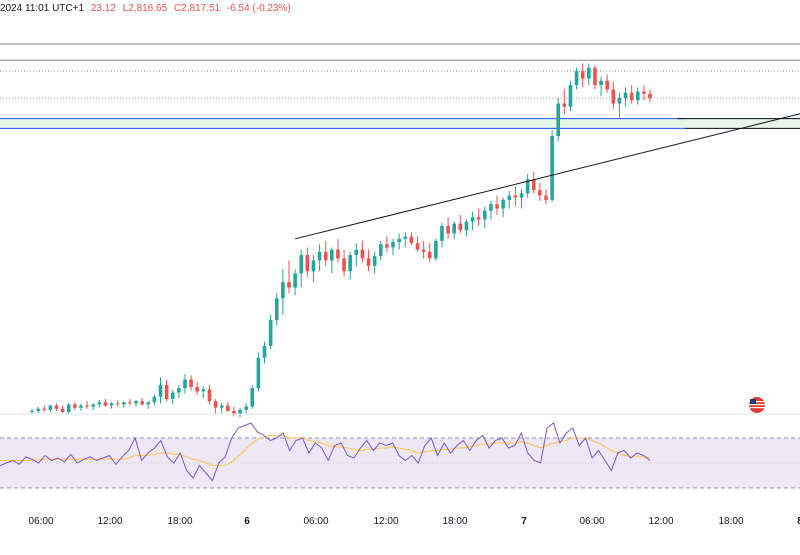 The height and width of the screenshot is (555, 800). I want to click on header-close: C2,817.51, so click(197, 8).